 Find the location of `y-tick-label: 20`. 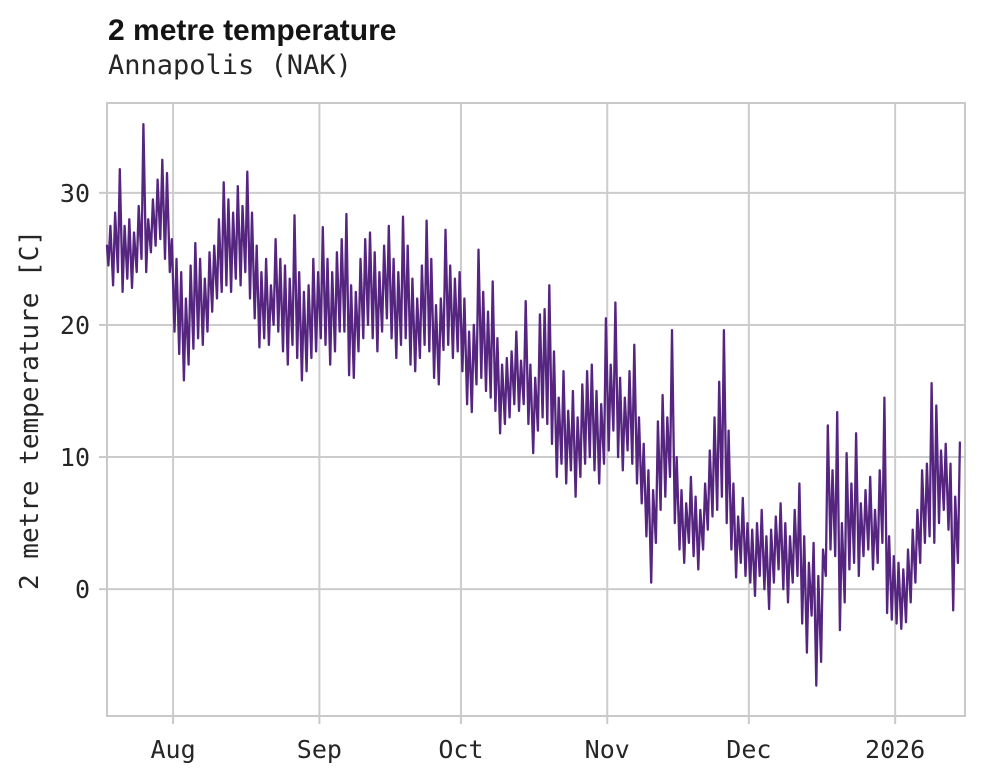

y-tick-label: 20 is located at coordinates (75, 325).